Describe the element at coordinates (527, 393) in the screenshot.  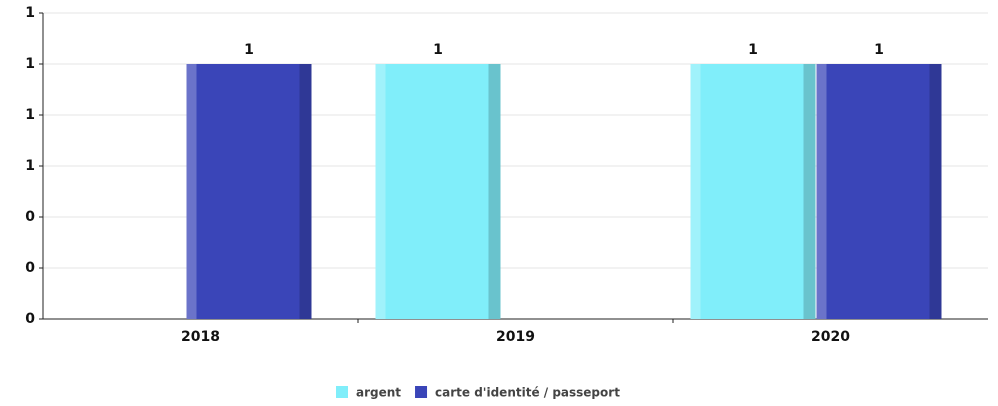
I see `legend-label: carte d'identité / passeport` at that location.